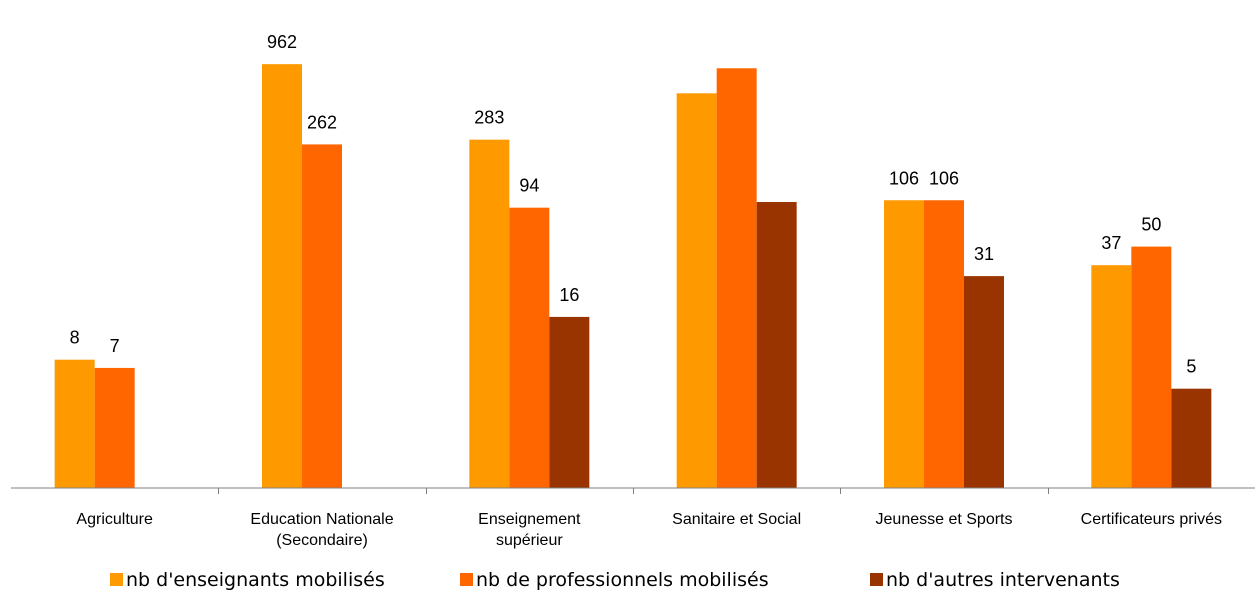 Image resolution: width=1259 pixels, height=599 pixels. I want to click on category-label: Education Nationale (Secondaire), so click(321, 530).